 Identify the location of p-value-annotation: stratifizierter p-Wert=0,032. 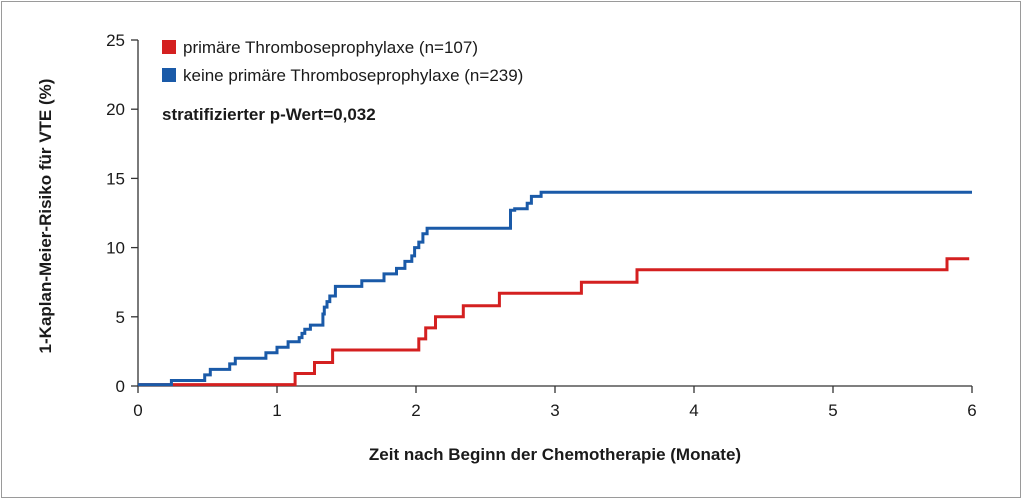
(269, 114).